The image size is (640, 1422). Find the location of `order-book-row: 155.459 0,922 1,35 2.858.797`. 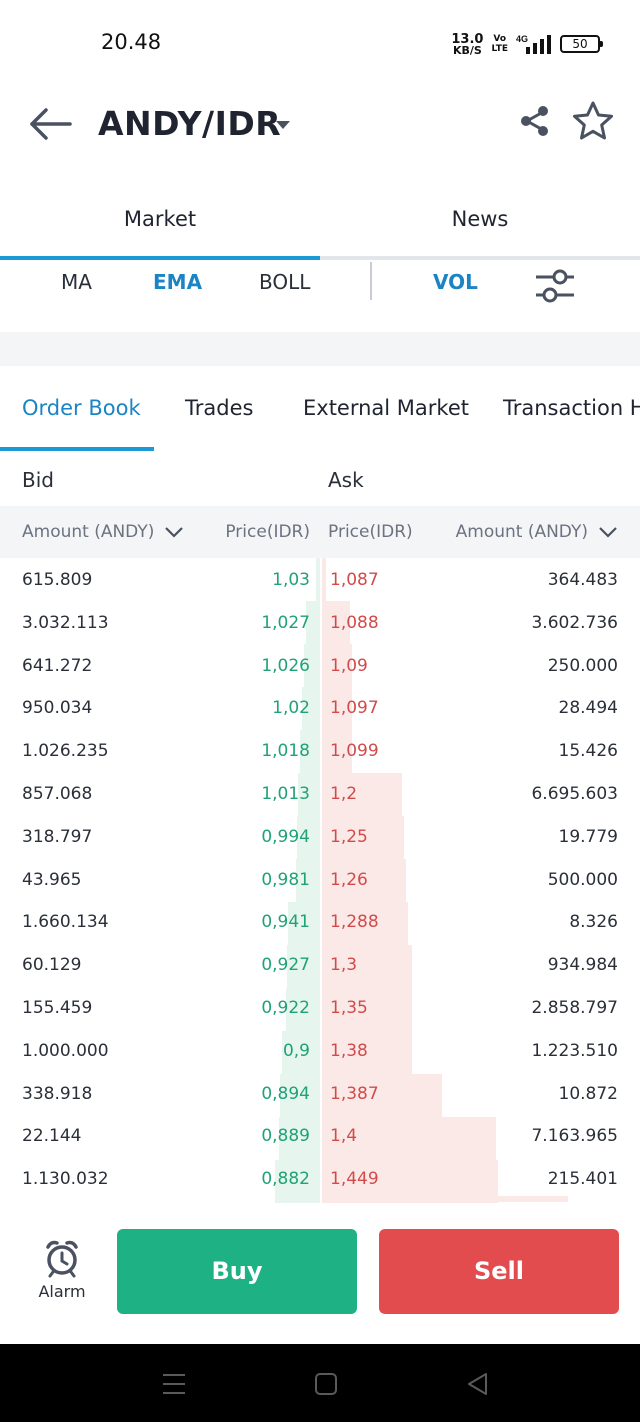

order-book-row: 155.459 0,922 1,35 2.858.797 is located at coordinates (320, 1007).